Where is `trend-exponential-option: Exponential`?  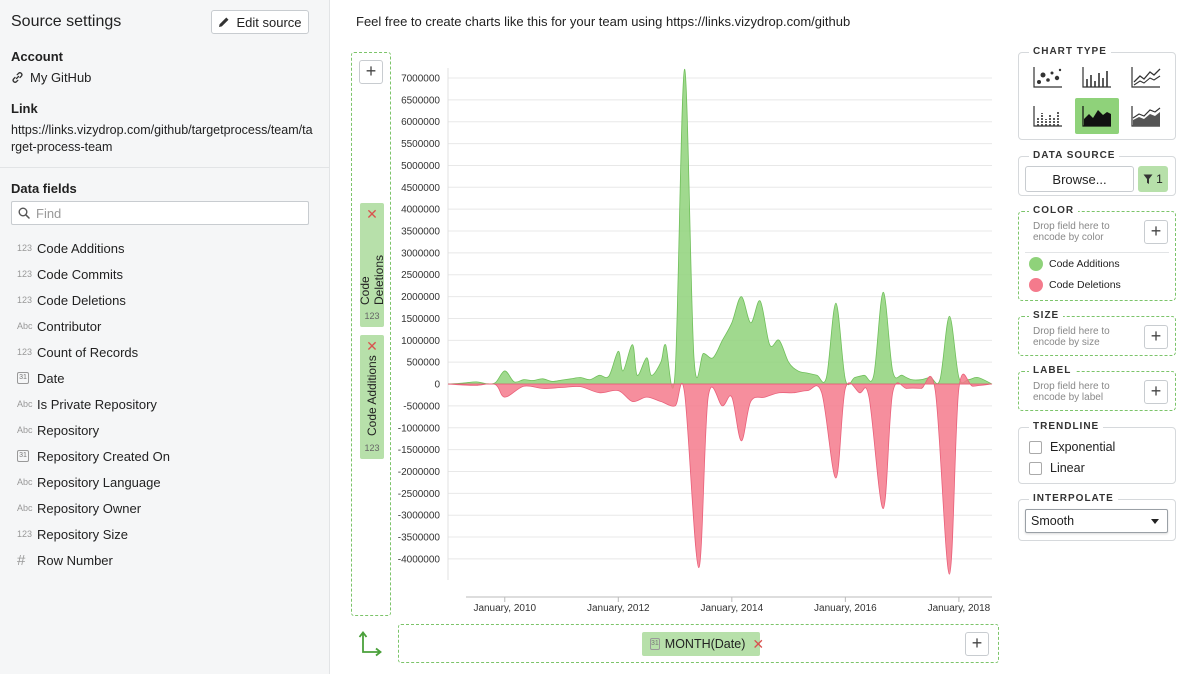 trend-exponential-option: Exponential is located at coordinates (1072, 447).